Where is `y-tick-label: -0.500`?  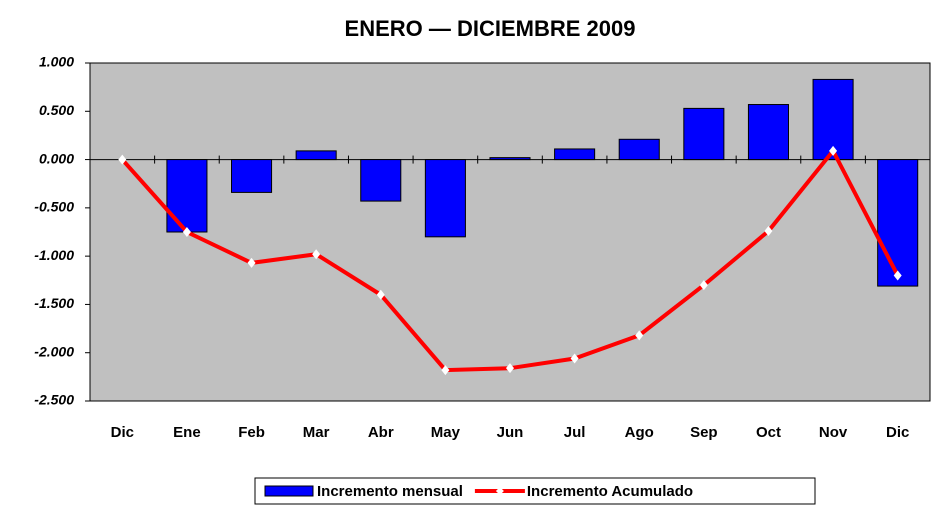 y-tick-label: -0.500 is located at coordinates (54, 207).